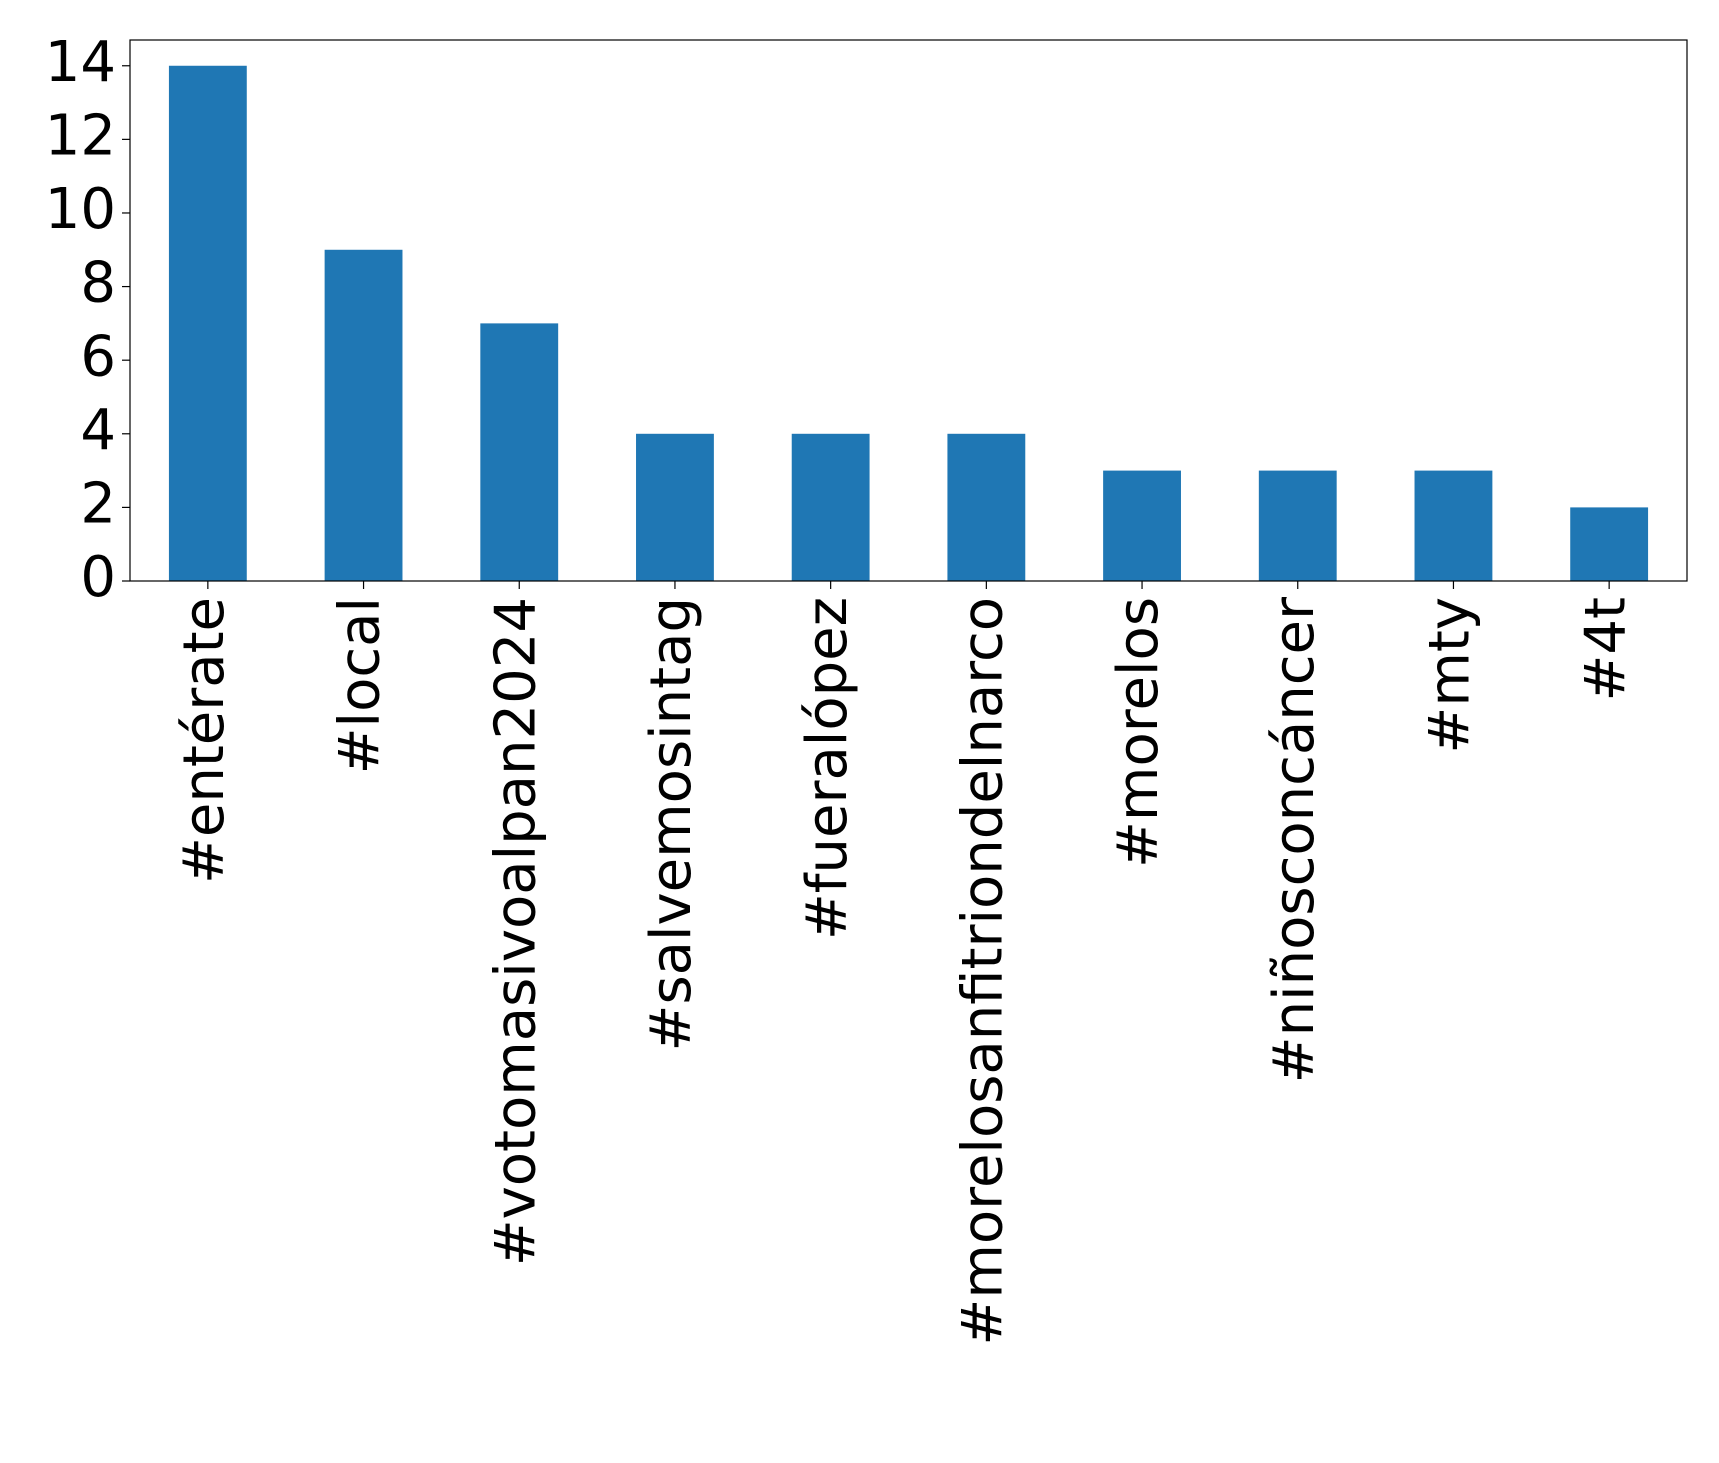 This screenshot has width=1719, height=1463. What do you see at coordinates (80, 62) in the screenshot?
I see `y-tick-label: 14` at bounding box center [80, 62].